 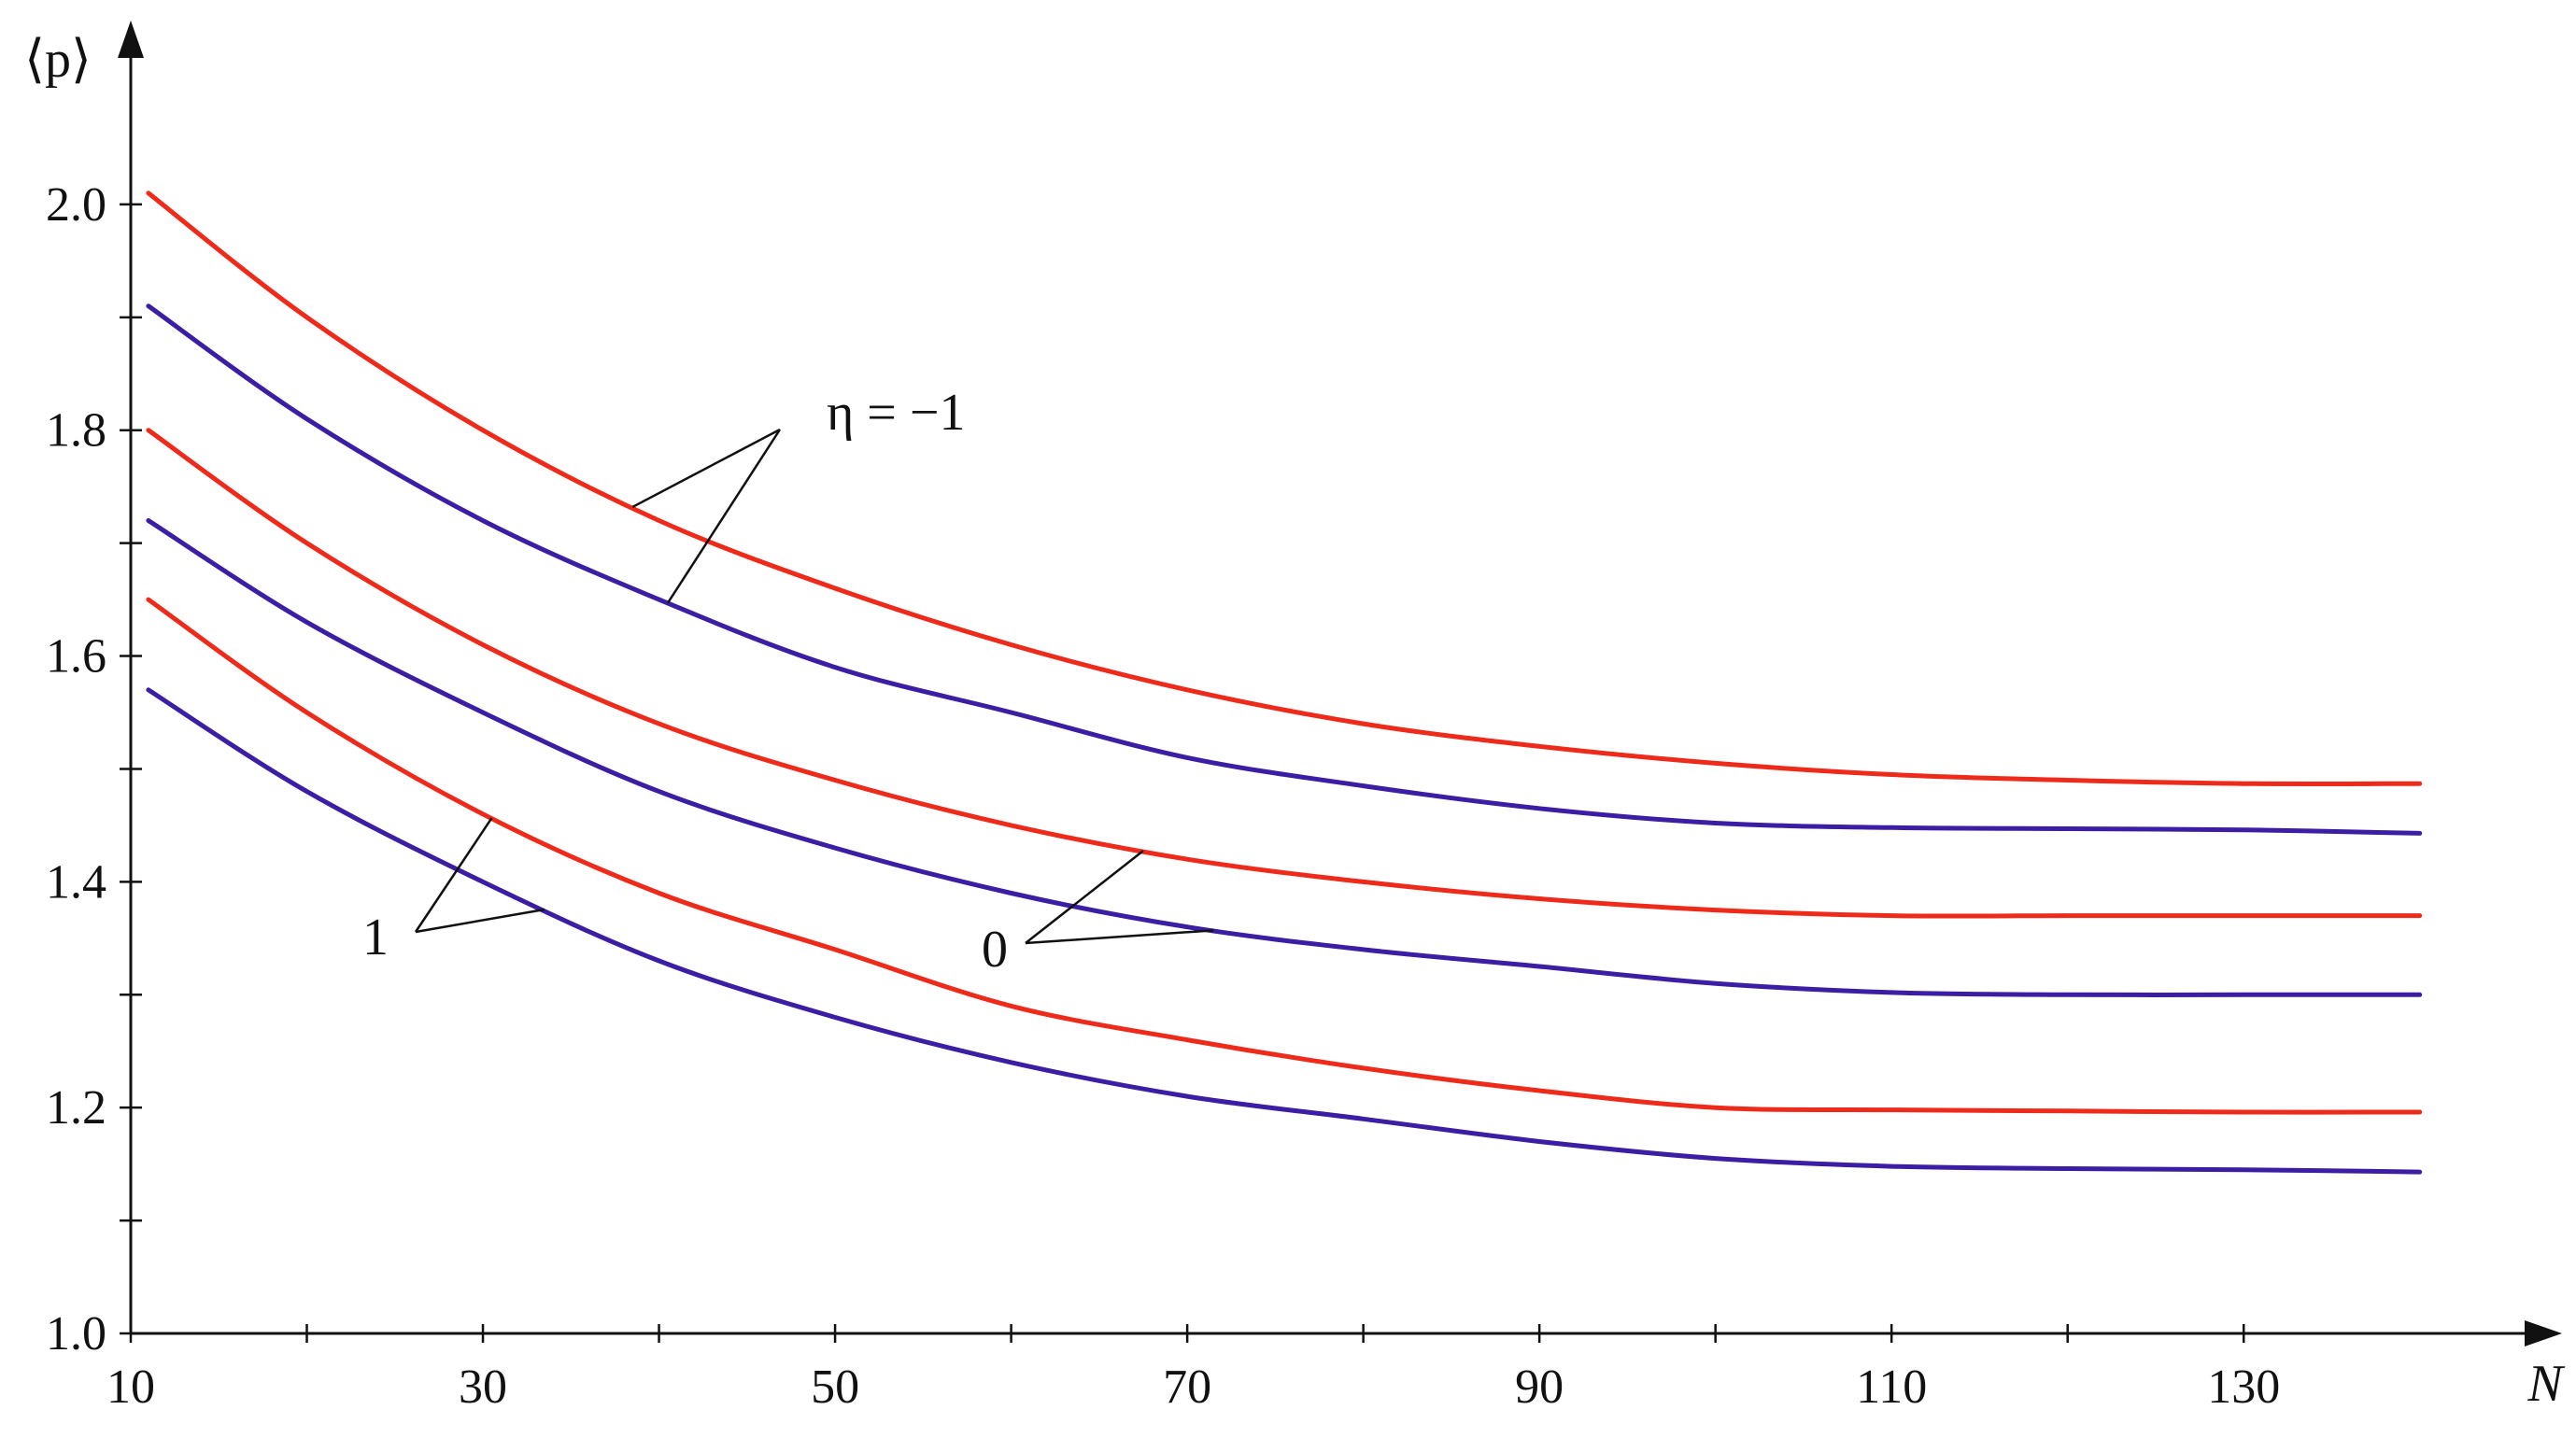 I want to click on y-axis-arrow-icon, so click(x=131, y=39).